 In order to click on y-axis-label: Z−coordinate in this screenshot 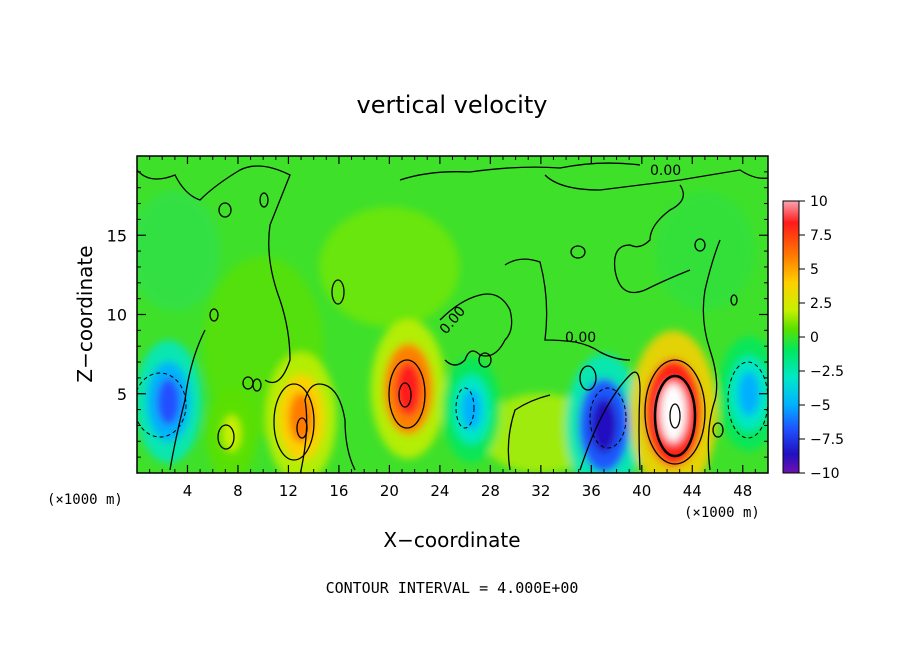, I will do `click(85, 313)`.